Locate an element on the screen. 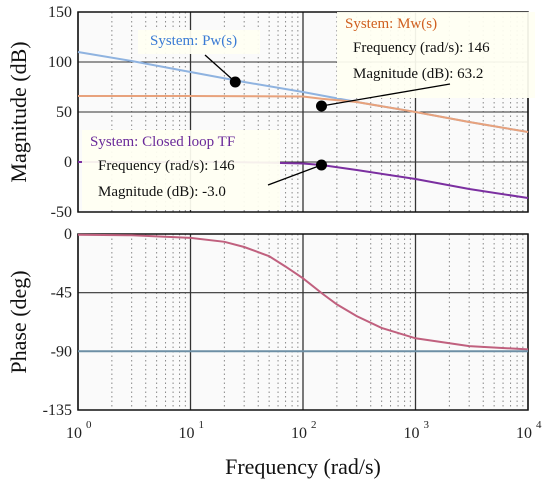 The height and width of the screenshot is (491, 550). magnitude-y-tick-labels: 150 100 50 0 -50 is located at coordinates (60, 112).